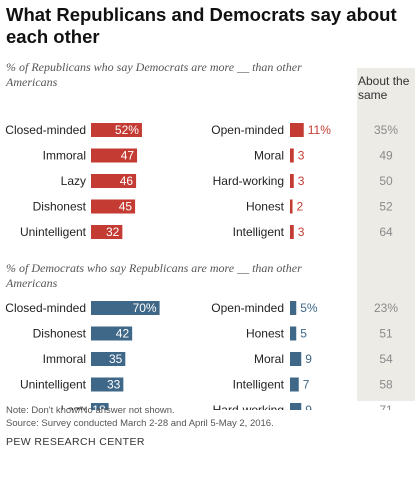  I want to click on negative-value-label: 42, so click(123, 334).